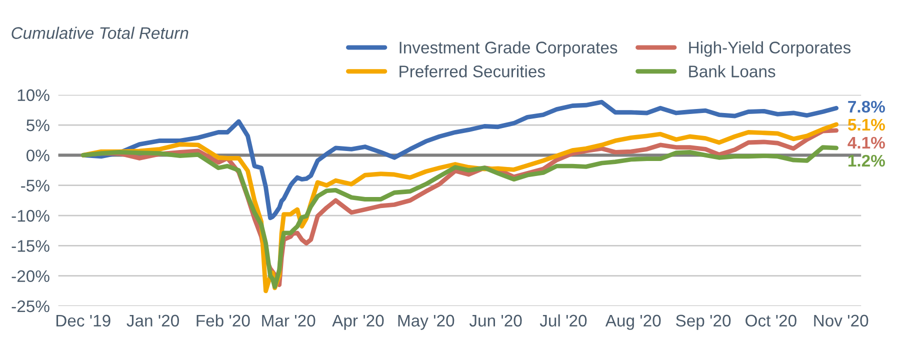  I want to click on y-tick-label: -15%, so click(31, 246).